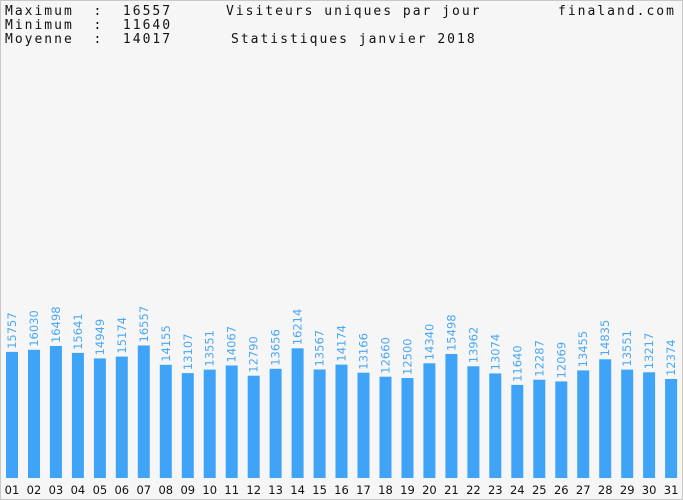 This screenshot has width=683, height=500. Describe the element at coordinates (385, 490) in the screenshot. I see `x-tick-label-18: 18` at that location.